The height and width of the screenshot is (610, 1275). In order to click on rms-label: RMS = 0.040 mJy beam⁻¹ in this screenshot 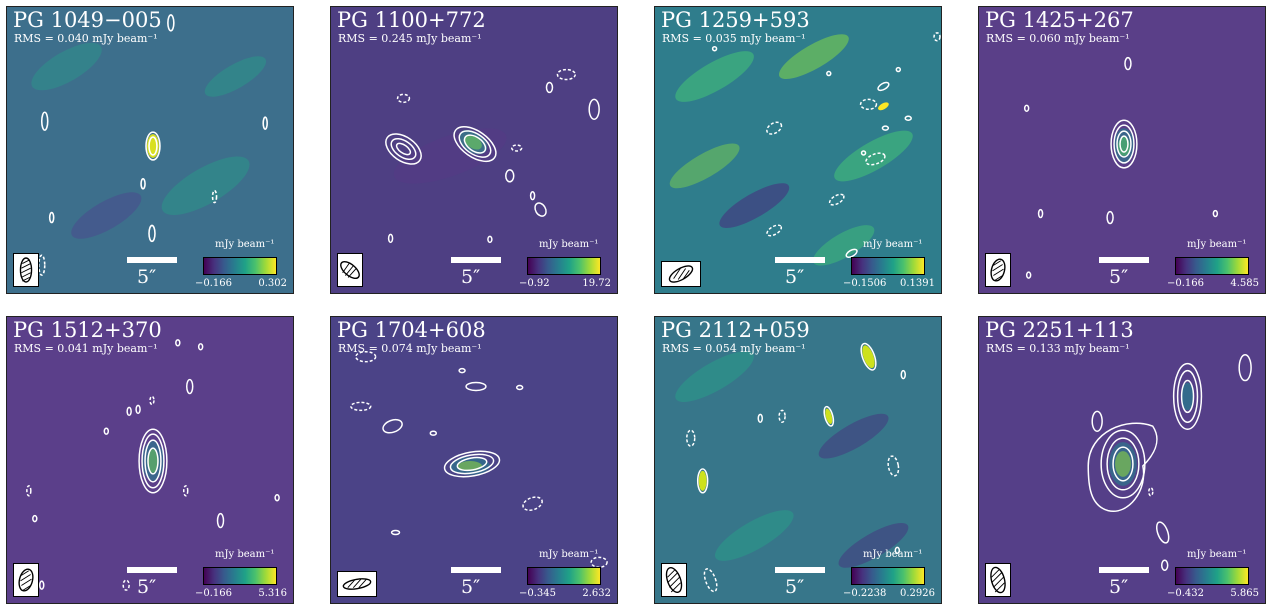, I will do `click(86, 38)`.